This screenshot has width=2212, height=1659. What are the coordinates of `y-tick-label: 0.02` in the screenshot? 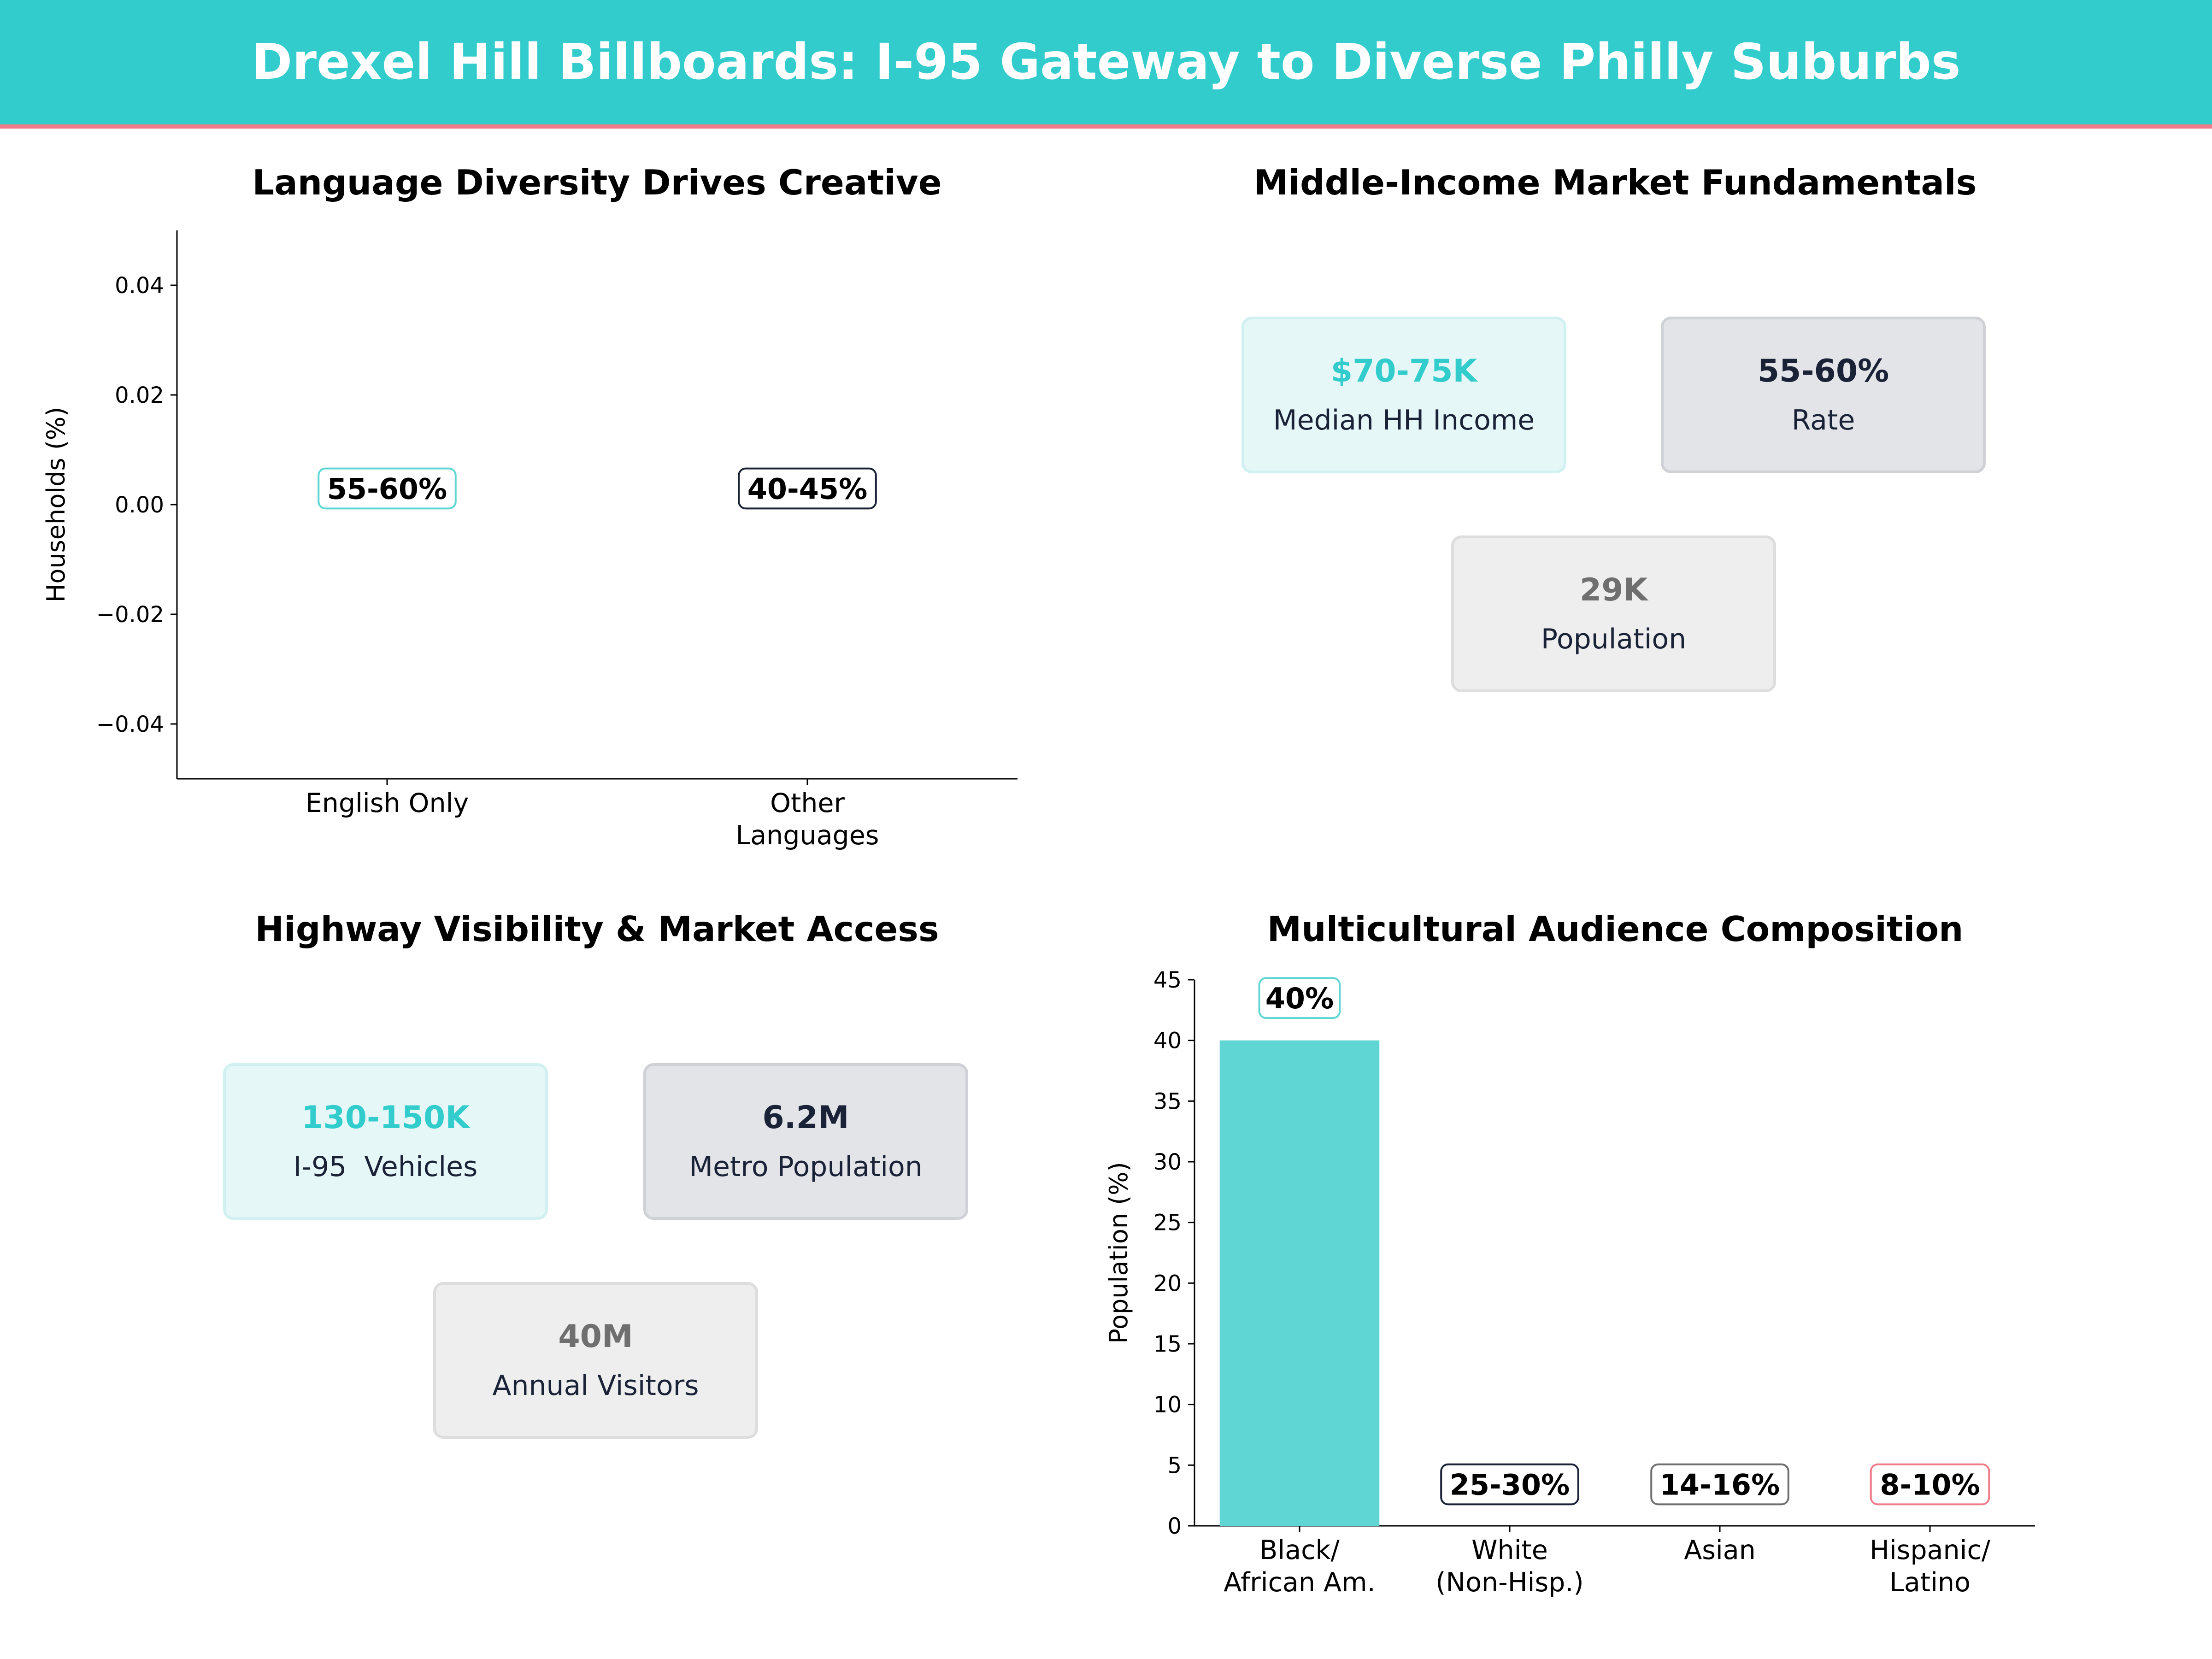 It's located at (139, 395).